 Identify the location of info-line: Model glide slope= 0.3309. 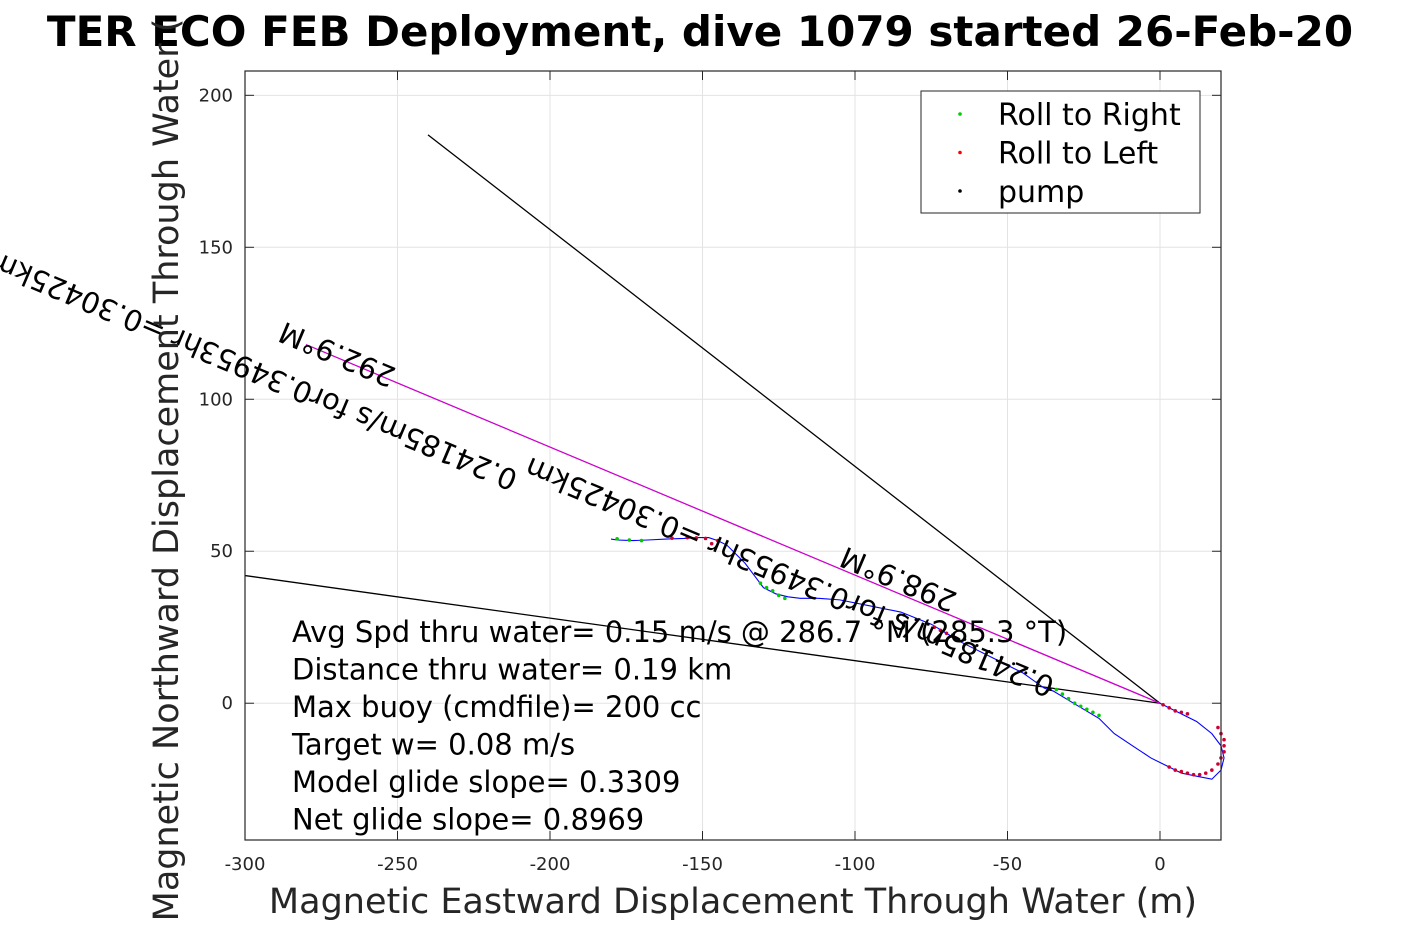
(486, 782).